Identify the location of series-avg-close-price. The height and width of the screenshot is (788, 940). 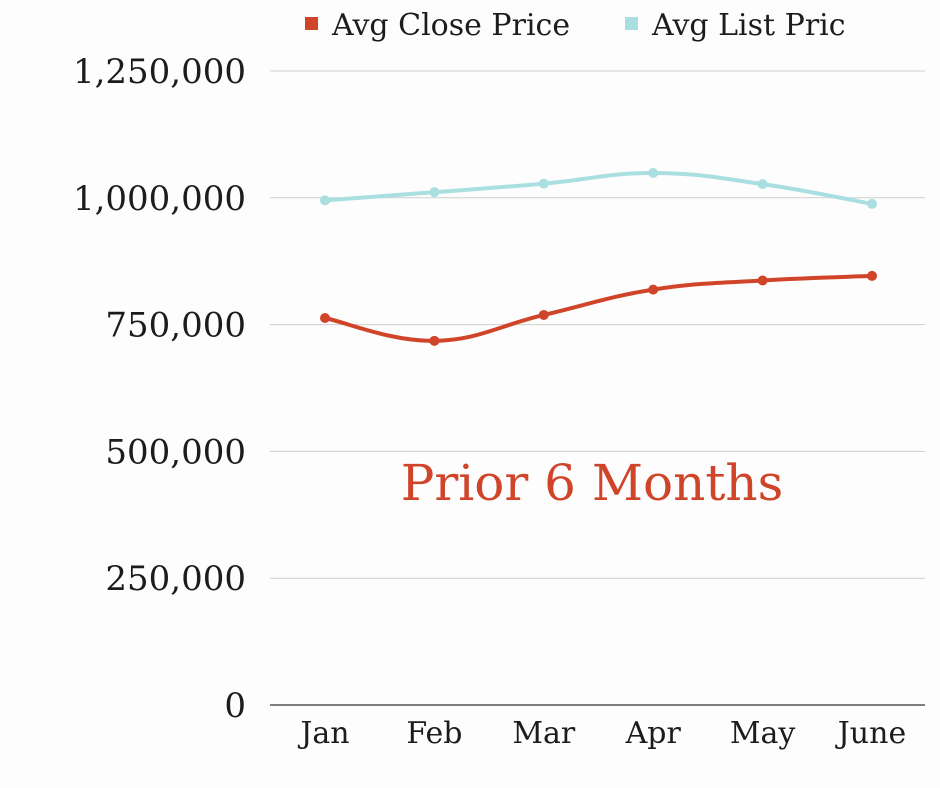
(598, 308).